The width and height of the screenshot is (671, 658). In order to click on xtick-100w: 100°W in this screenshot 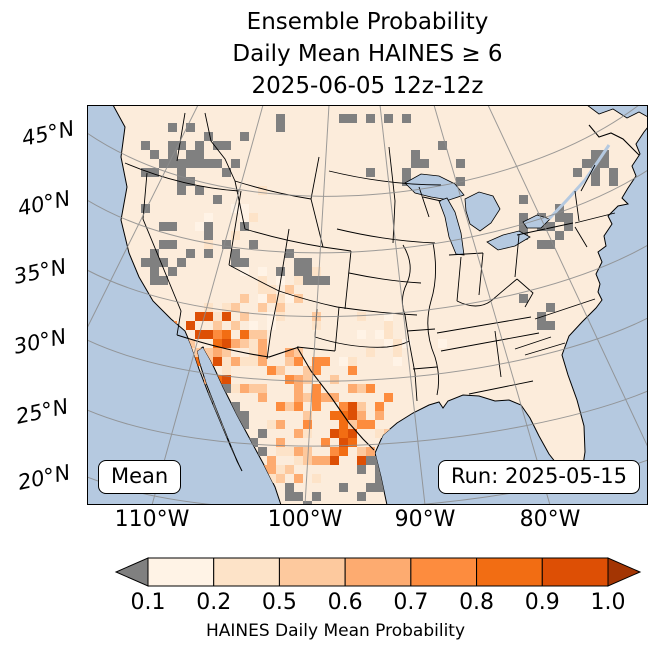, I will do `click(305, 519)`.